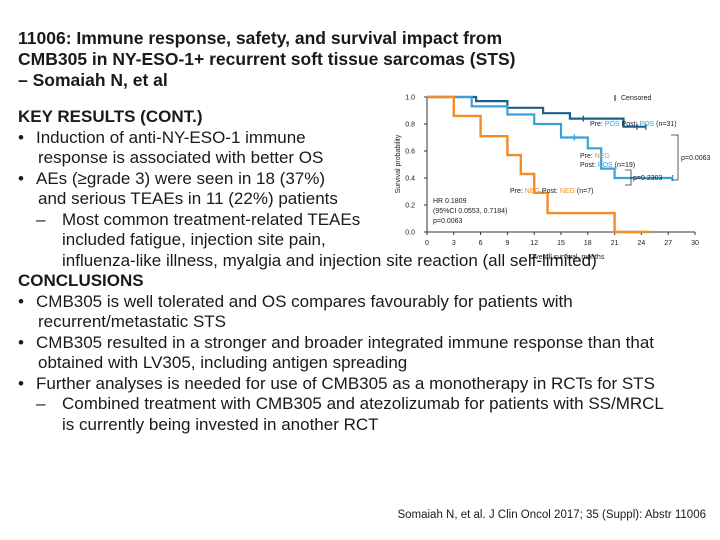 This screenshot has width=720, height=540. What do you see at coordinates (132, 321) in the screenshot?
I see `bullet-continuation: recurrent/metastatic STS` at bounding box center [132, 321].